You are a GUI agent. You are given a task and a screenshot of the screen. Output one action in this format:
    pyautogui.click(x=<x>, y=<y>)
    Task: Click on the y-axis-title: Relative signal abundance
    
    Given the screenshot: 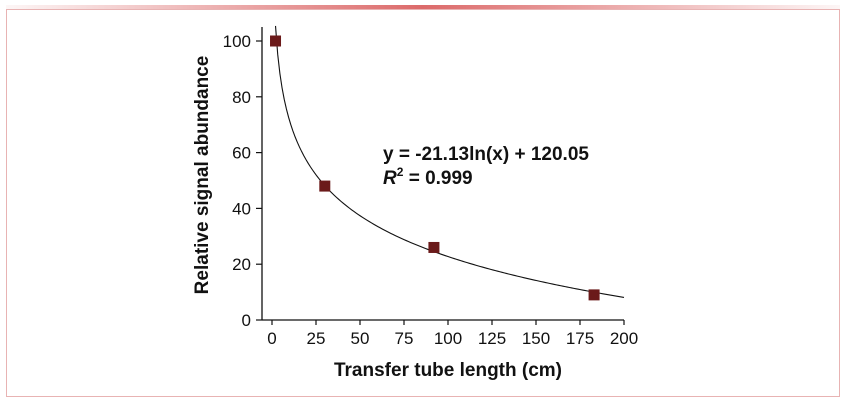 What is the action you would take?
    pyautogui.click(x=202, y=175)
    